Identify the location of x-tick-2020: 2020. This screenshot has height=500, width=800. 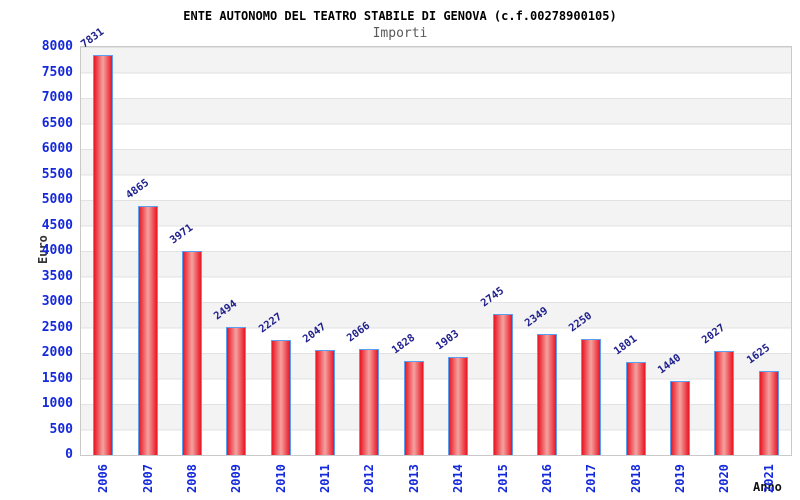
(724, 478).